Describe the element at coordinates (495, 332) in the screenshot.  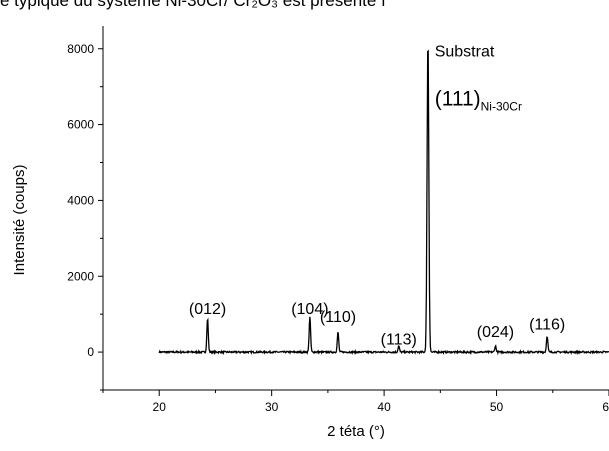
I see `peak-label: (024)` at that location.